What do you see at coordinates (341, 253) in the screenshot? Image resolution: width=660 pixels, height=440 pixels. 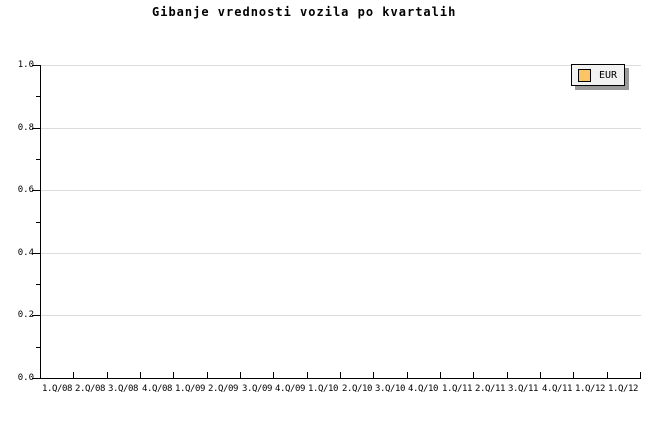 I see `gridline-y-0.4` at bounding box center [341, 253].